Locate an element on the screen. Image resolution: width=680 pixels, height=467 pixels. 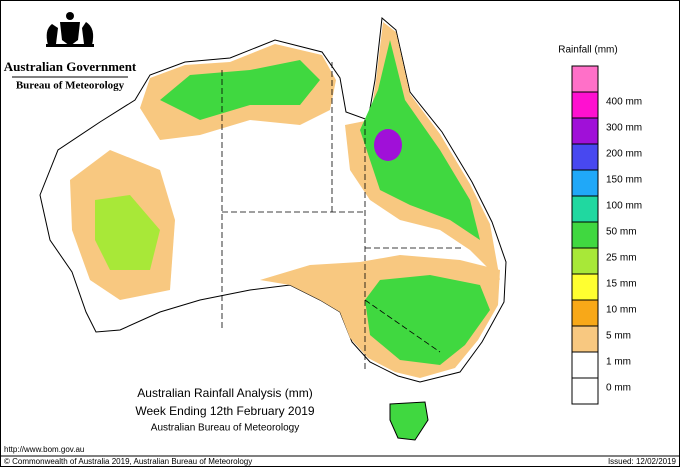
rain-north-green is located at coordinates (240, 90).